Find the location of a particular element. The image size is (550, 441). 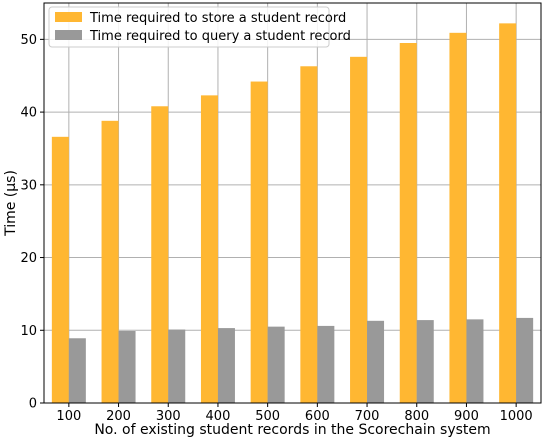

x-tick-label: 800 is located at coordinates (416, 416).